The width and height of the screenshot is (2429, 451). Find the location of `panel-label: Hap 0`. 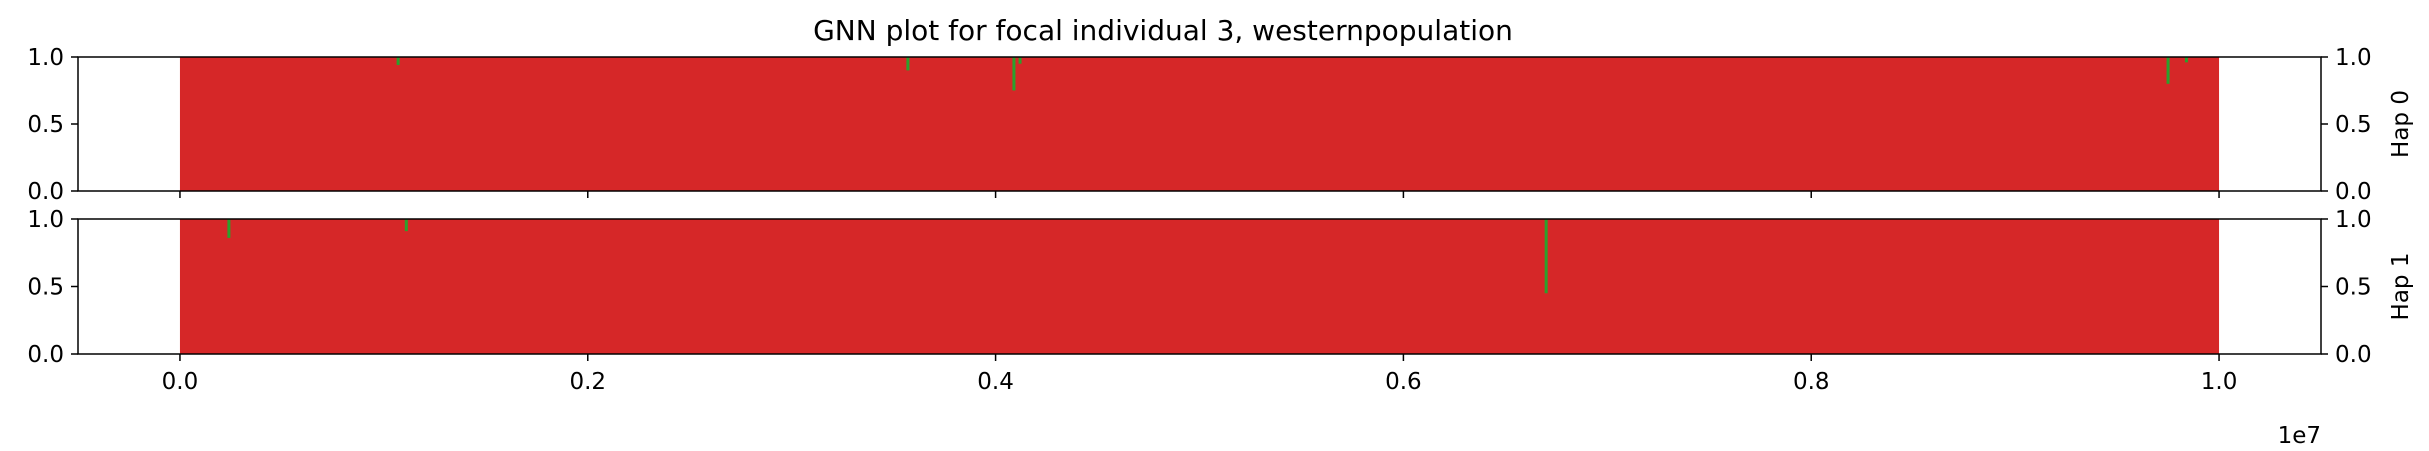

panel-label: Hap 0 is located at coordinates (2401, 124).